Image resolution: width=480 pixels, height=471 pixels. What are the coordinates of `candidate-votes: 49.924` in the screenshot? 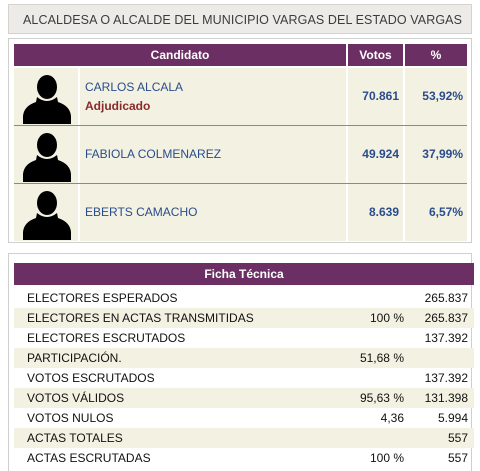 It's located at (380, 154).